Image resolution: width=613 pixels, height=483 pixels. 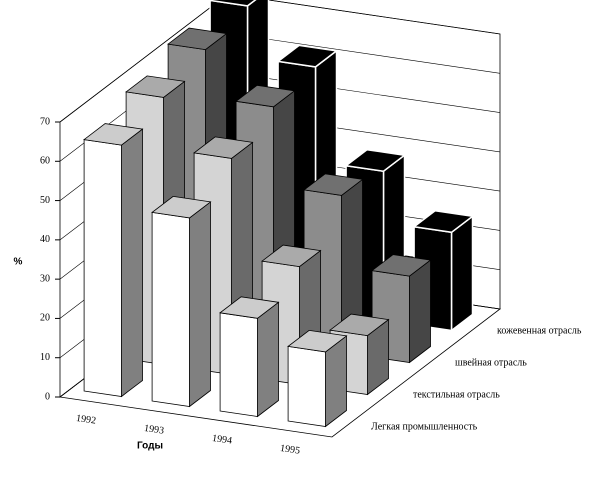 What do you see at coordinates (45, 161) in the screenshot?
I see `y-tick-label: 60` at bounding box center [45, 161].